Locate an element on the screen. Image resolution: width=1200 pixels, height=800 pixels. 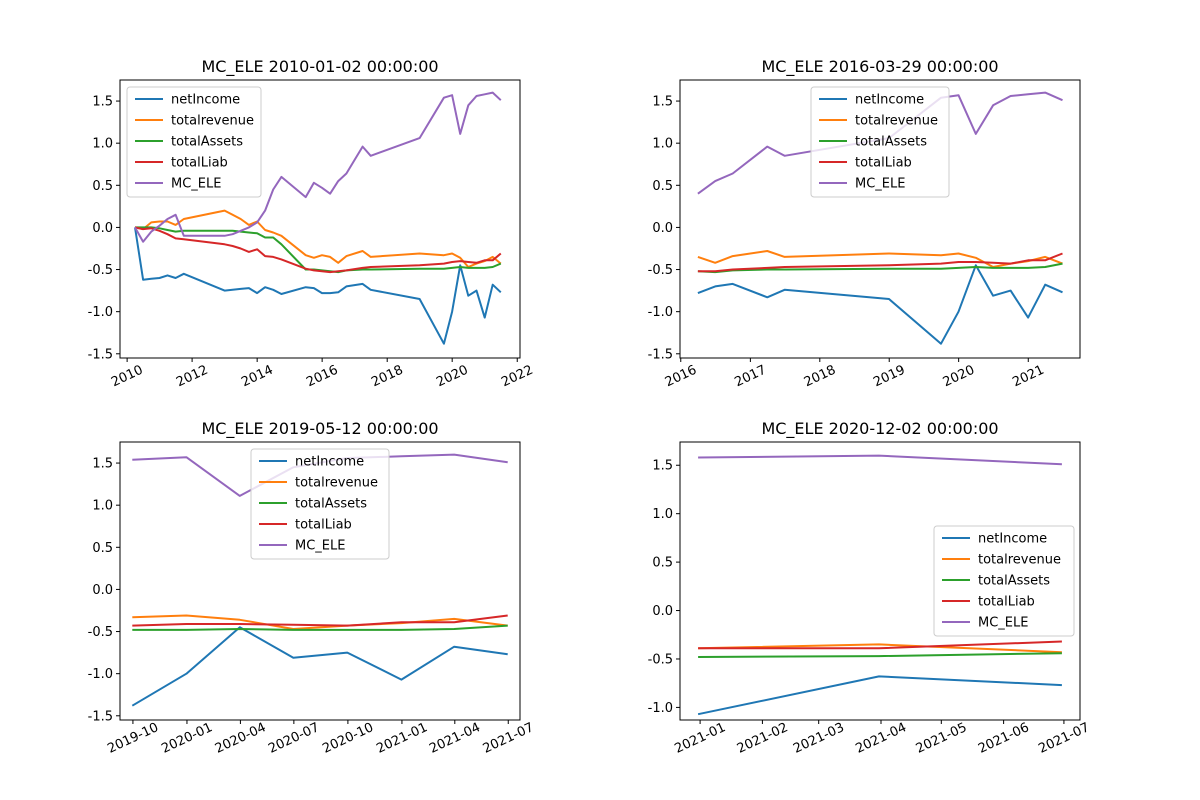
chart-title: MC_ELE 2019-05-12 00:00:00 is located at coordinates (319, 429).